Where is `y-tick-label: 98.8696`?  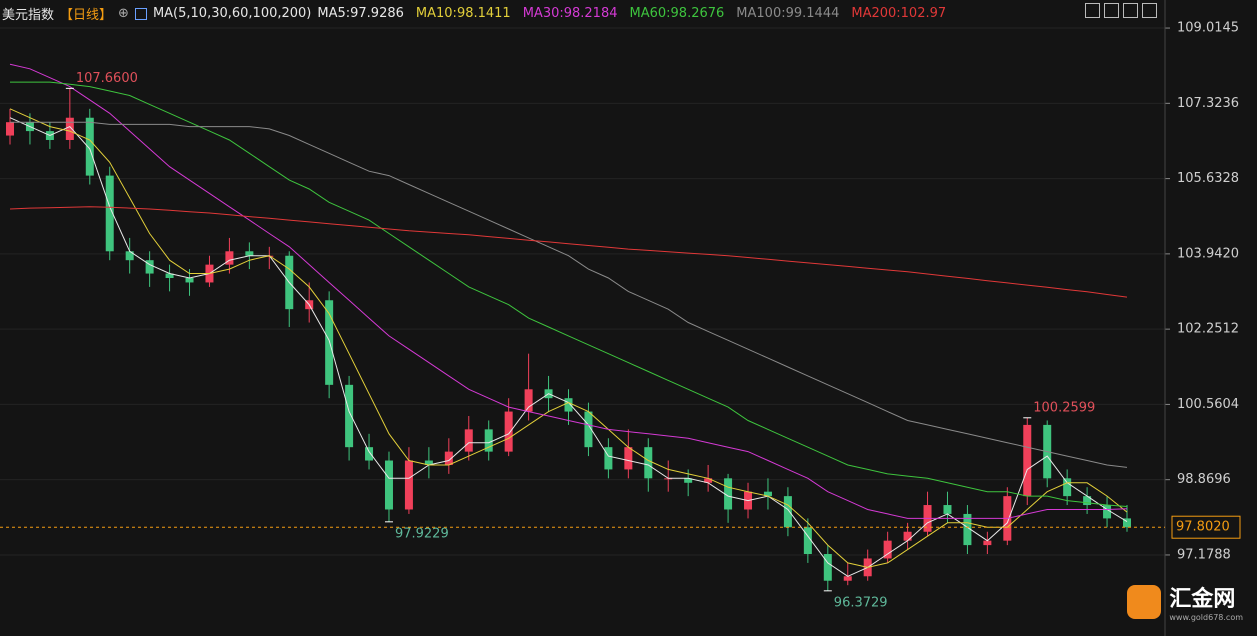 y-tick-label: 98.8696 is located at coordinates (1204, 479).